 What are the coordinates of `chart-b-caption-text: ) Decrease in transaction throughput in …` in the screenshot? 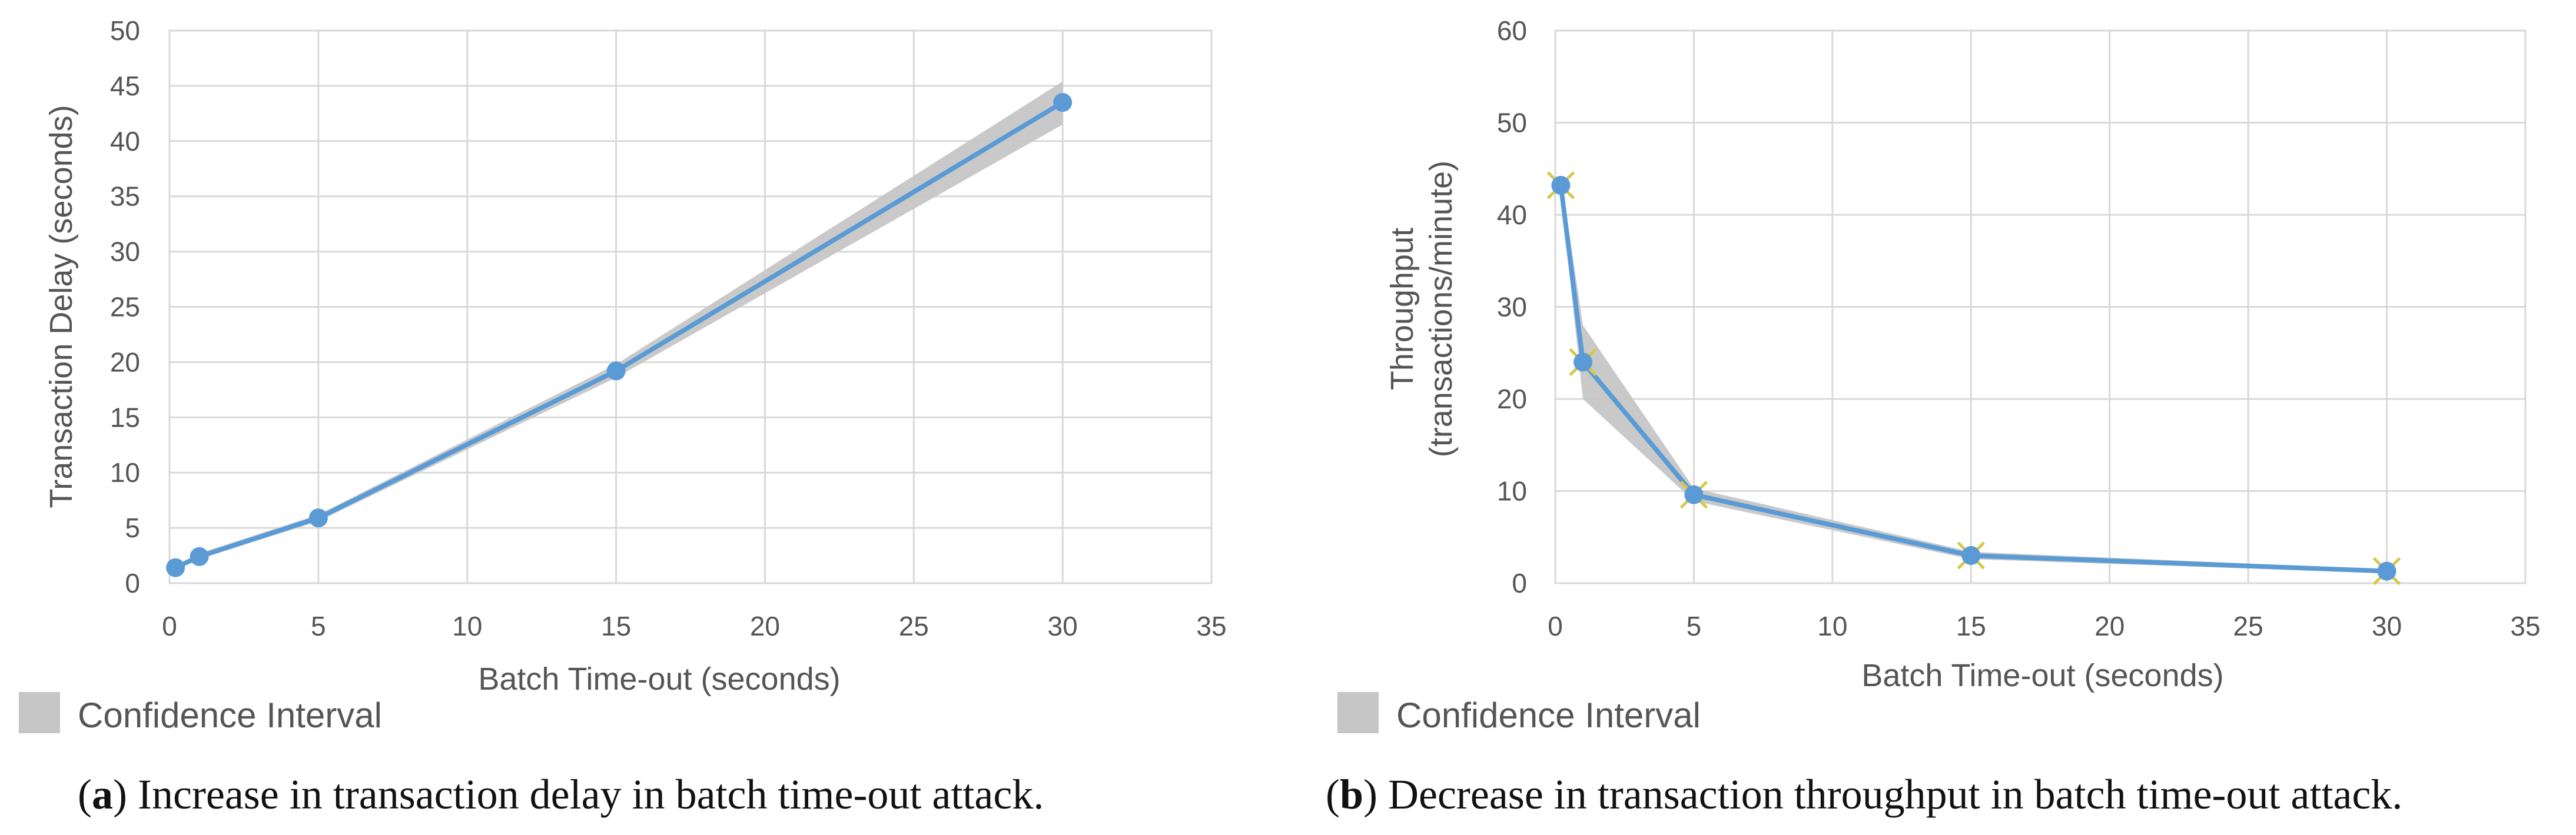 It's located at (1882, 794).